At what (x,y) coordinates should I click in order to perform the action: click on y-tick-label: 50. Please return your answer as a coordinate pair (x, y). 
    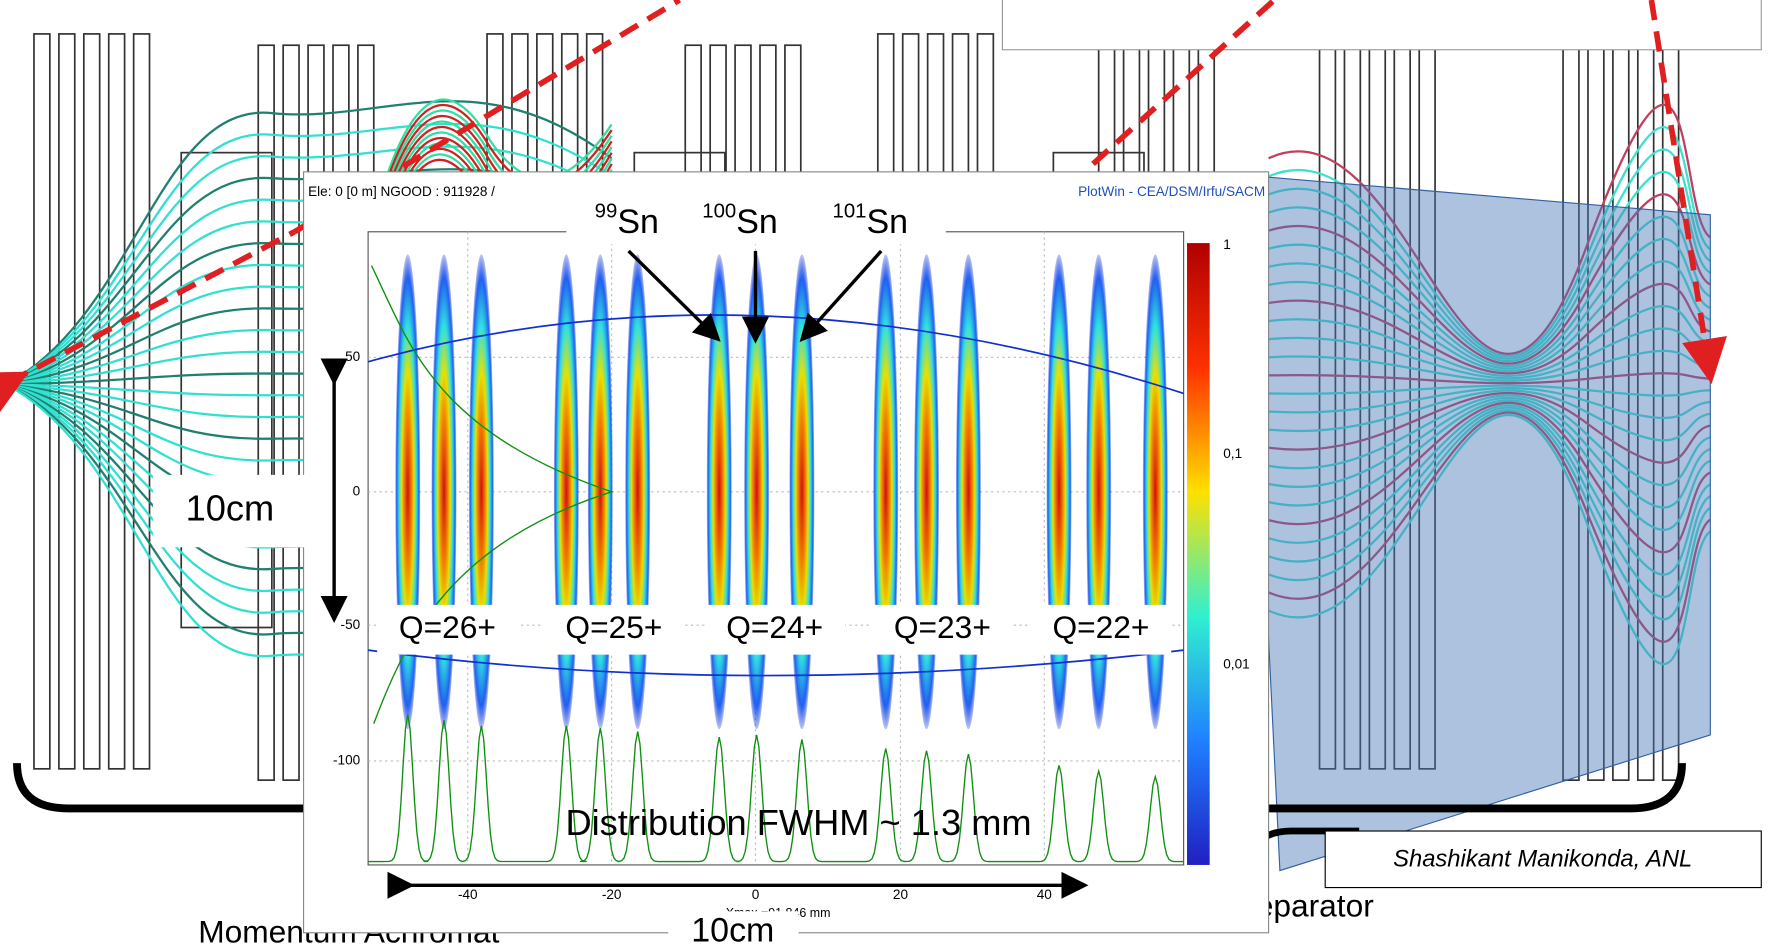
    Looking at the image, I should click on (353, 356).